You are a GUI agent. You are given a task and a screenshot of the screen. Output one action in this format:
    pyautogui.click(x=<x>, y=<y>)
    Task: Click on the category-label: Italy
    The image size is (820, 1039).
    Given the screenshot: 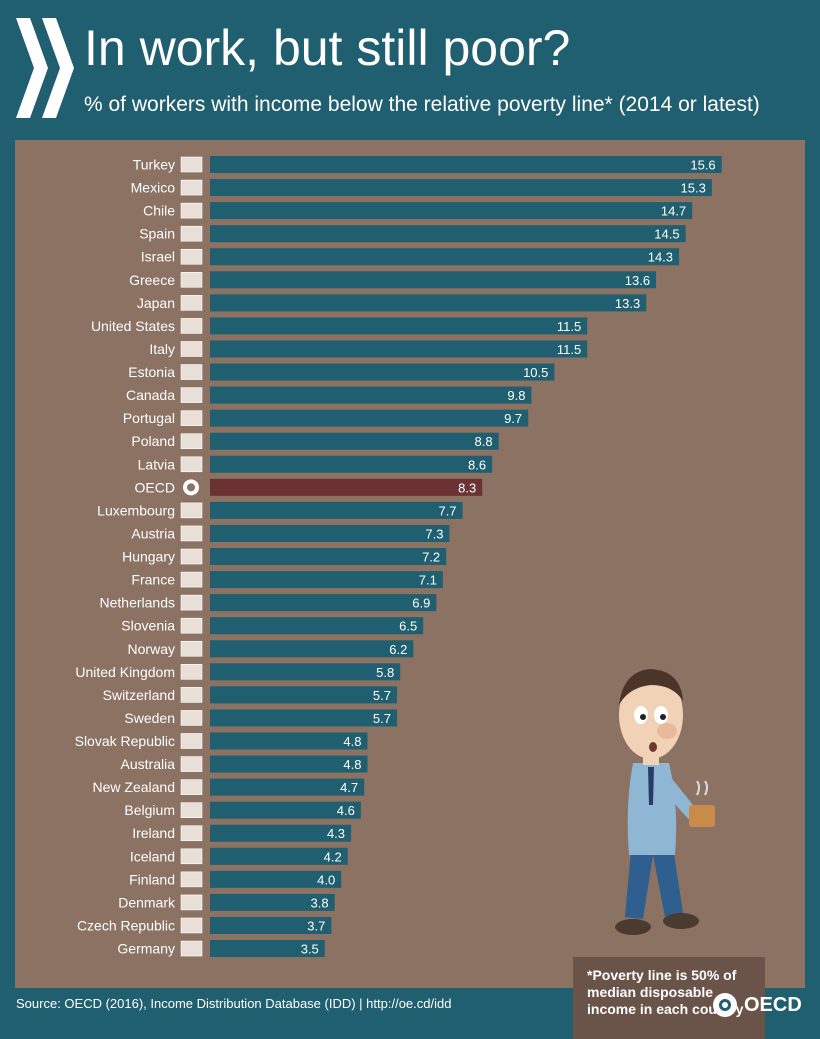 What is the action you would take?
    pyautogui.click(x=162, y=349)
    